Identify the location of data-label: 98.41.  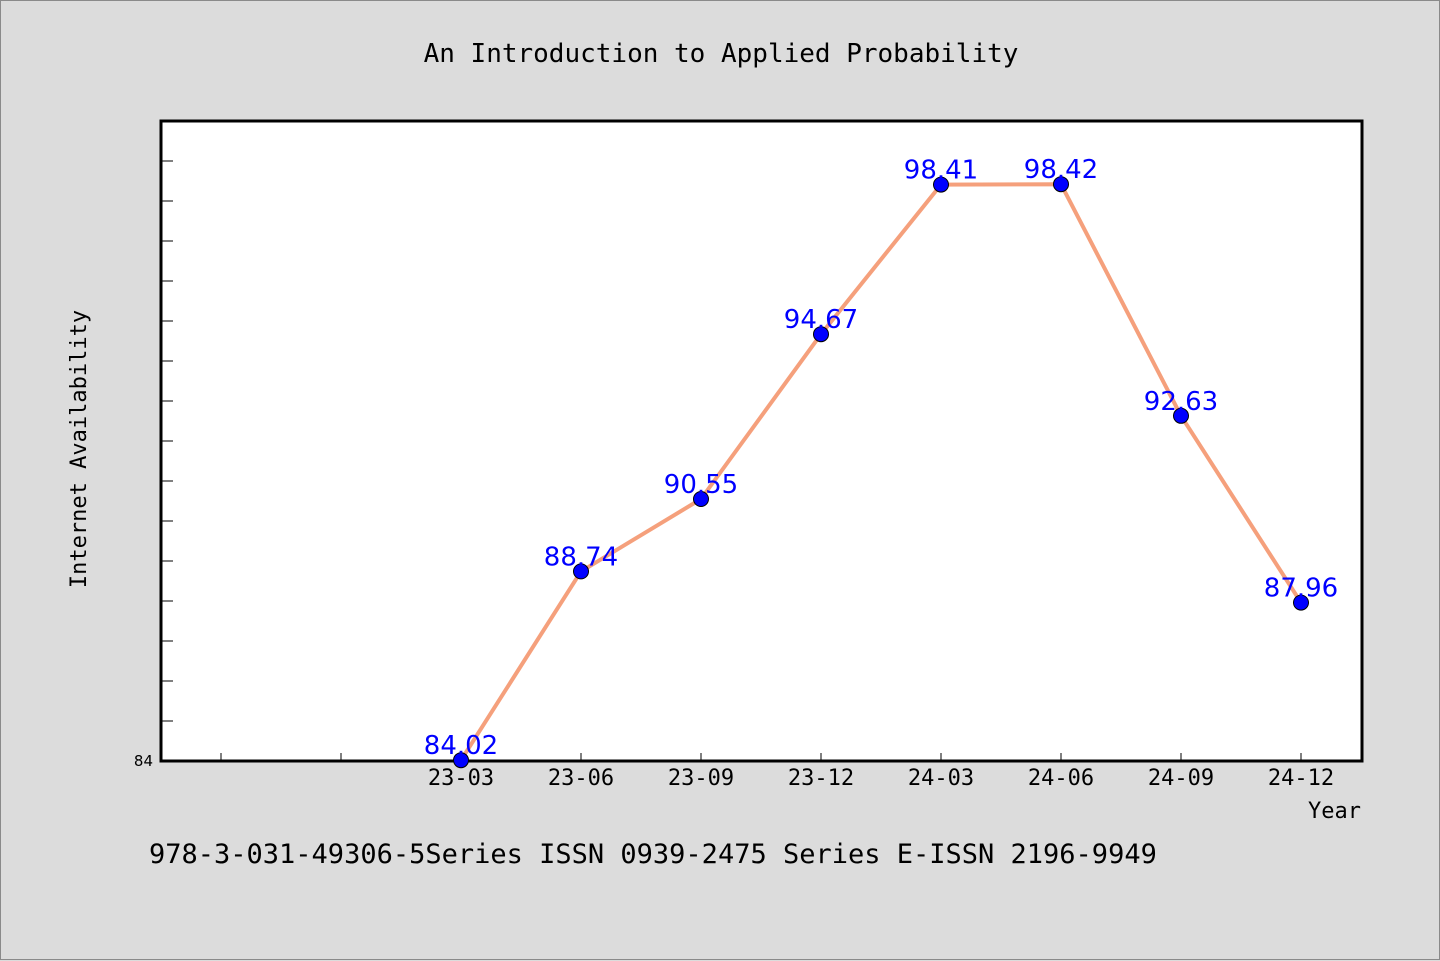
(941, 171).